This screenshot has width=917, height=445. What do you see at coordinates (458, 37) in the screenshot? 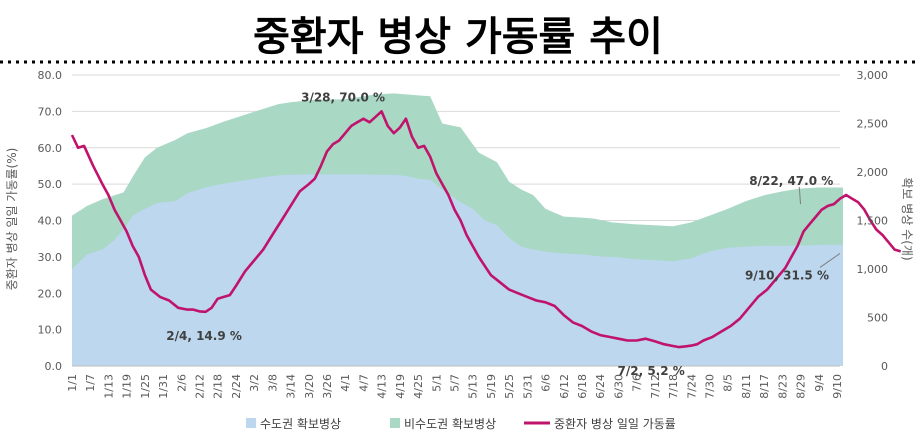
I see `chart-title: 중환자 병상 가동률 추이` at bounding box center [458, 37].